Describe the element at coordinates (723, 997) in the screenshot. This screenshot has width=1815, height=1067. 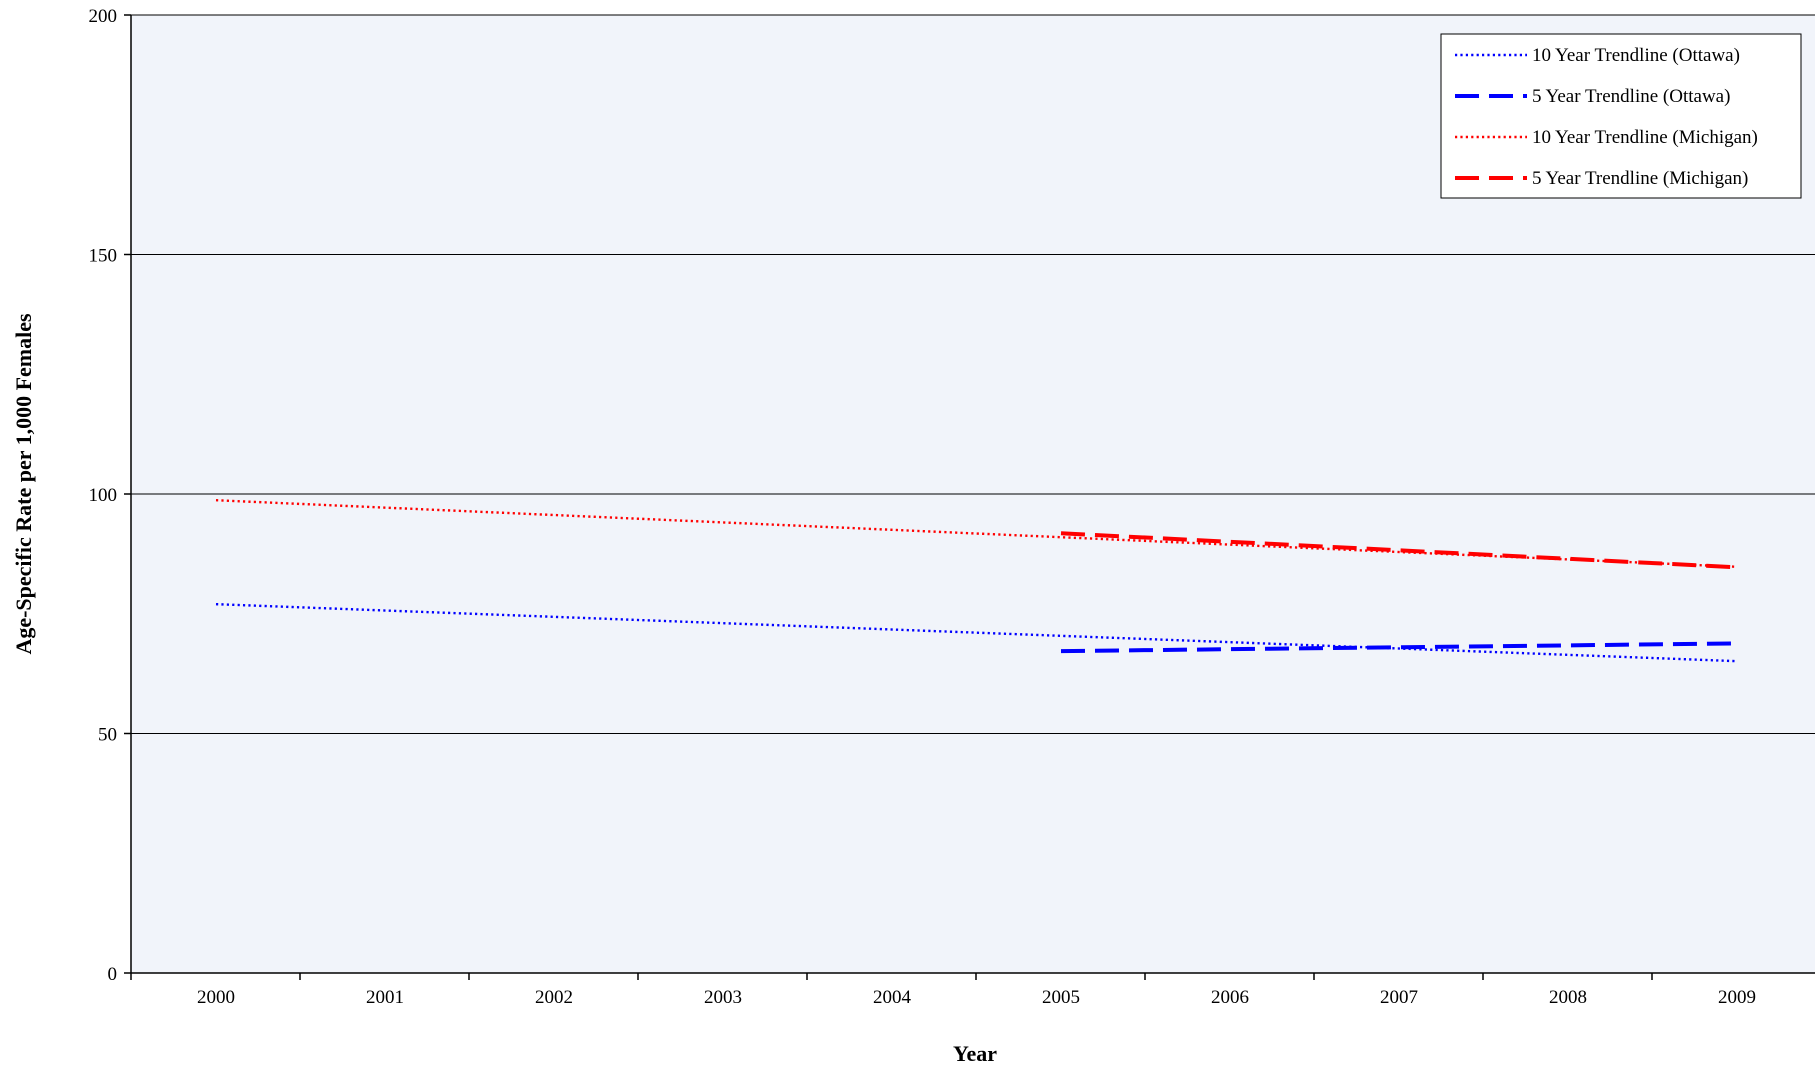
I see `x-tick-label: 2003` at that location.